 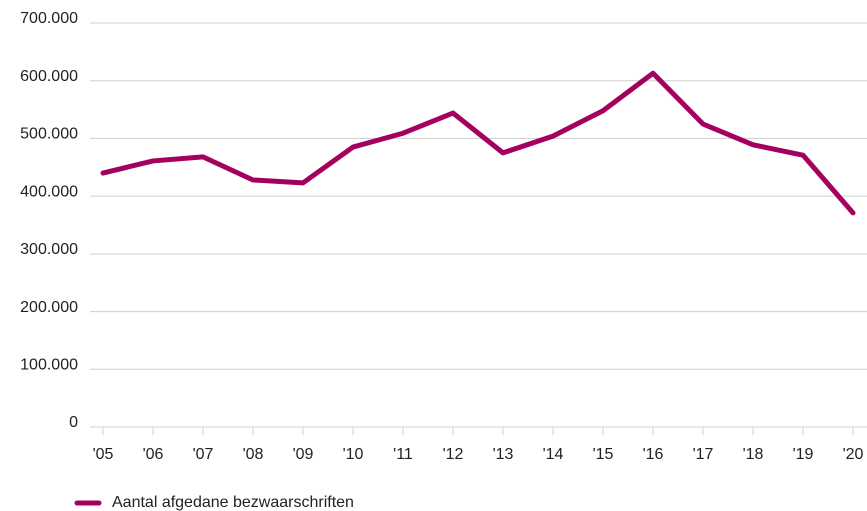 I want to click on x-tick-label: '15, so click(x=603, y=454).